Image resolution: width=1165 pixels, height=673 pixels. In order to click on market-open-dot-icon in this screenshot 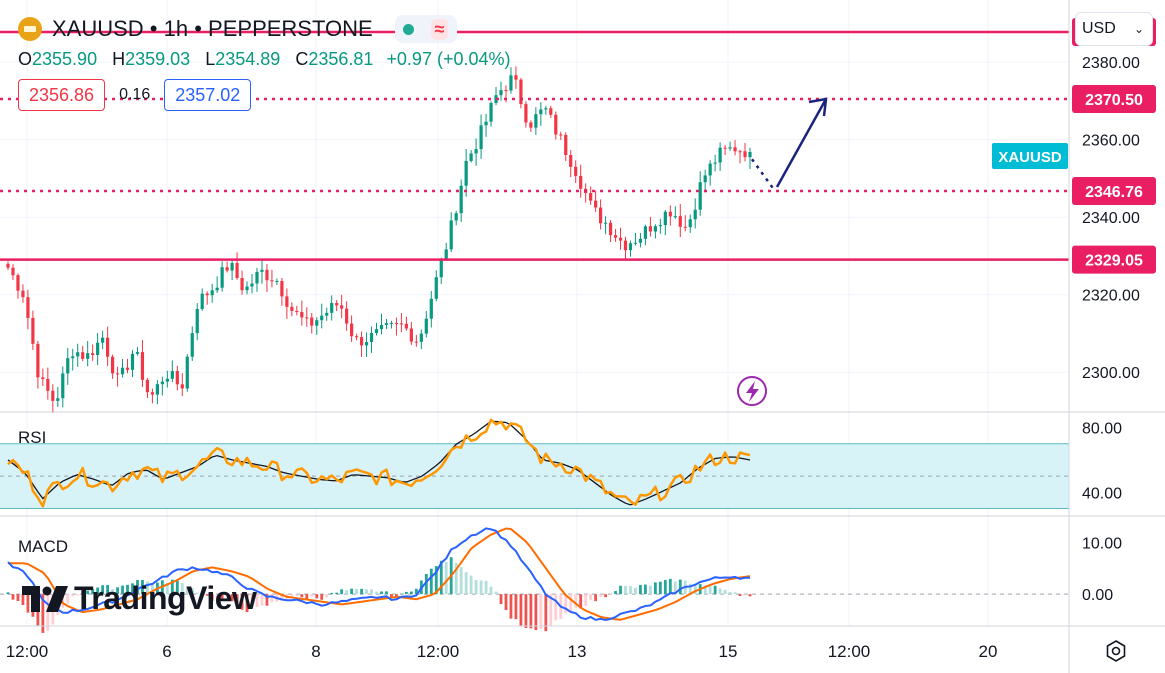, I will do `click(408, 29)`.